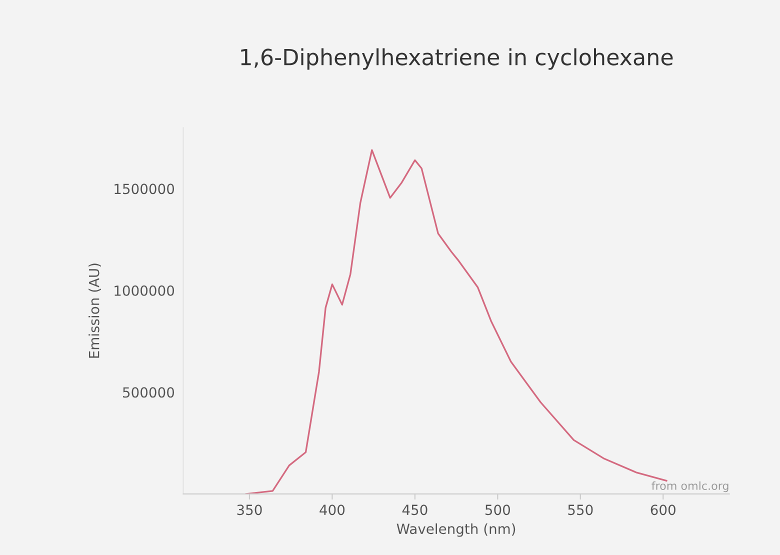 The width and height of the screenshot is (780, 555). Describe the element at coordinates (580, 510) in the screenshot. I see `x-tick-label: 550` at that location.